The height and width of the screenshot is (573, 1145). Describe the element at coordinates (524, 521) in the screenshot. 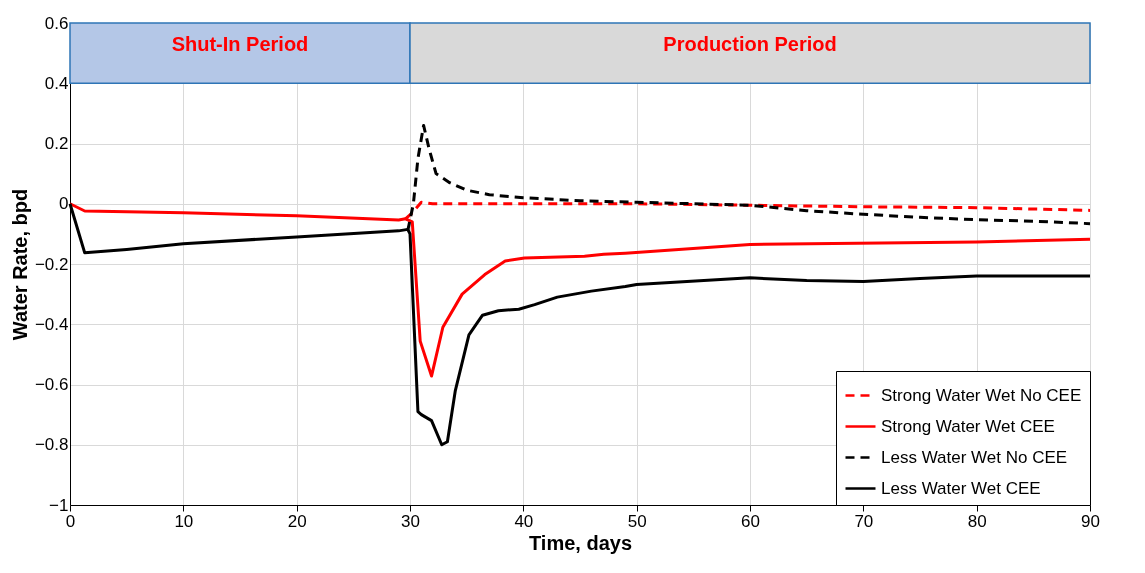

I see `x-tick-label: 40` at that location.